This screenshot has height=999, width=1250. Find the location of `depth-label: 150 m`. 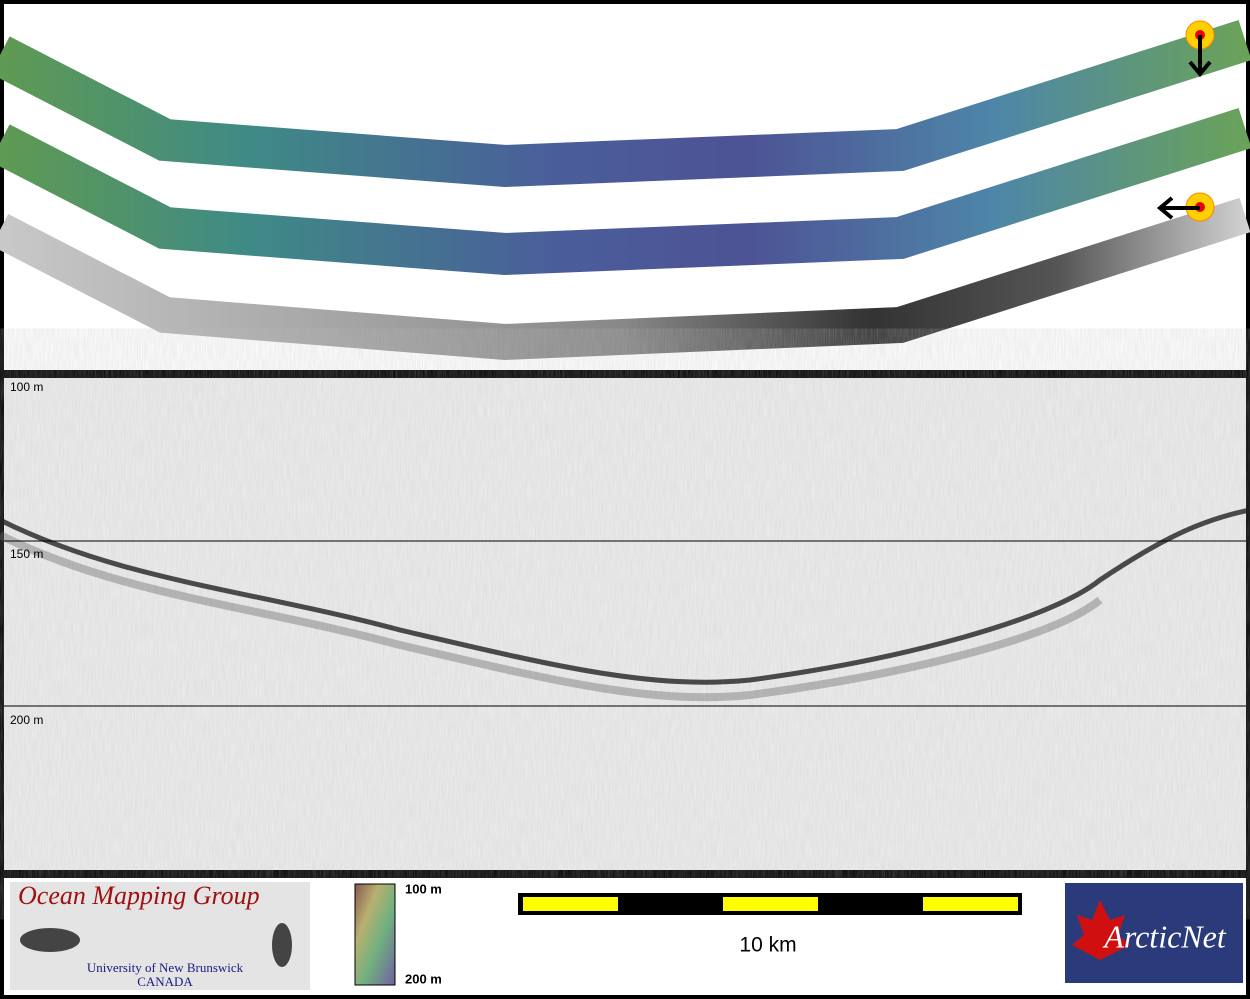

depth-label: 150 m is located at coordinates (26, 554).